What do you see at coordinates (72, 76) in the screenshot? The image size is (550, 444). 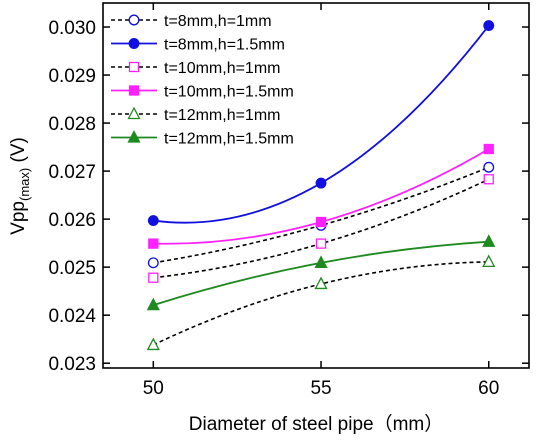 I see `y-tick-label: 0.029` at bounding box center [72, 76].